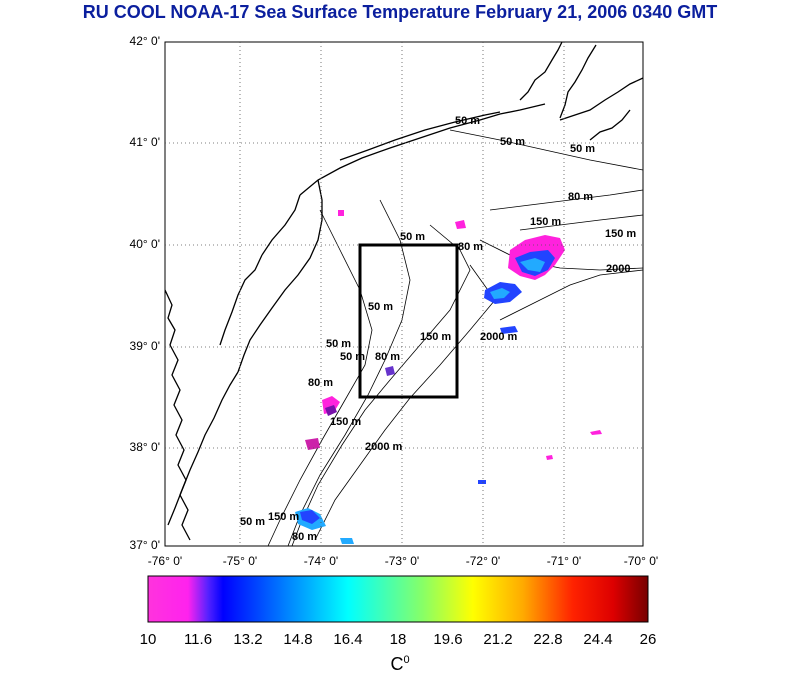 This screenshot has width=800, height=680. What do you see at coordinates (448, 639) in the screenshot?
I see `colorbar-tick-label: 19.6` at bounding box center [448, 639].